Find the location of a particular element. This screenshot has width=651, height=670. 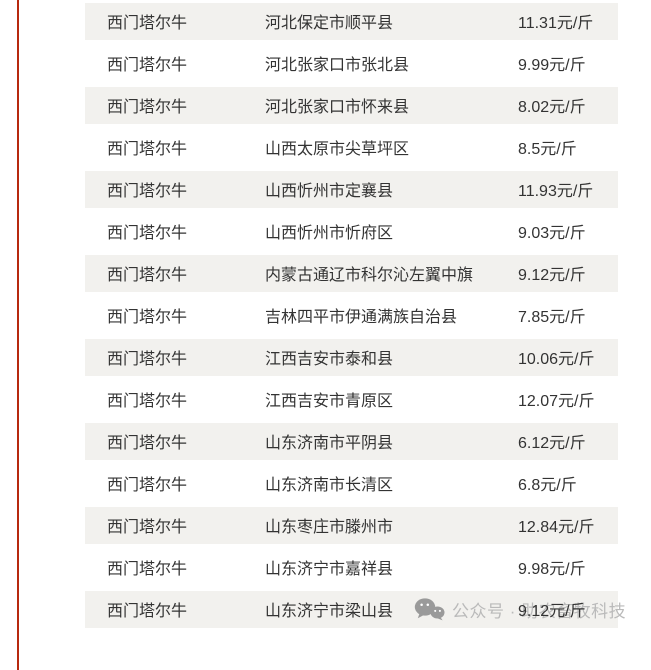

region-cell: 山西忻州市定襄县 is located at coordinates (329, 191).